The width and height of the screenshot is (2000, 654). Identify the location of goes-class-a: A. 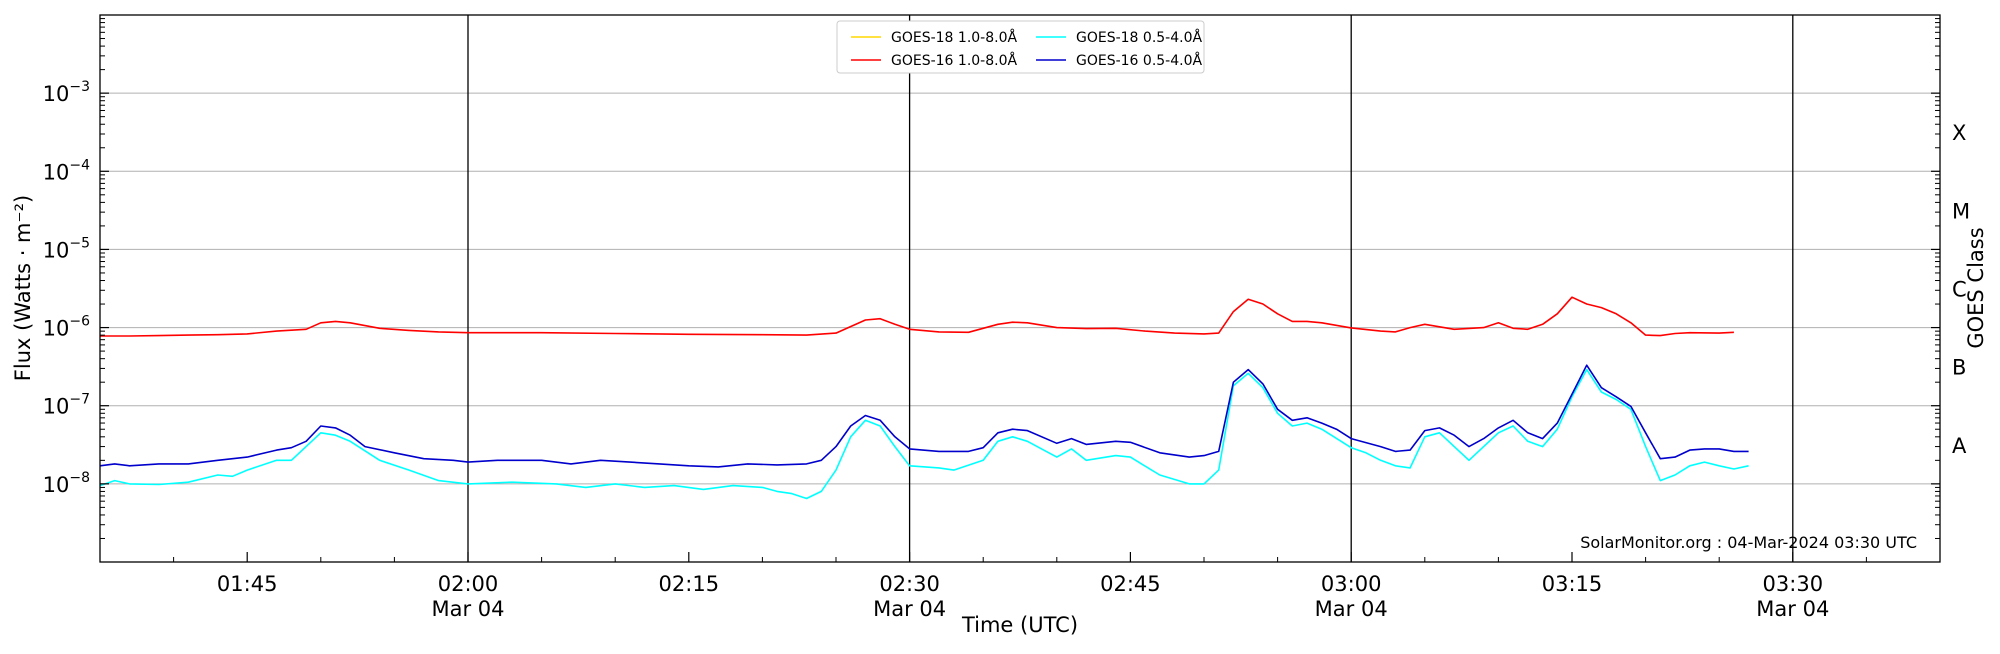
(1959, 446).